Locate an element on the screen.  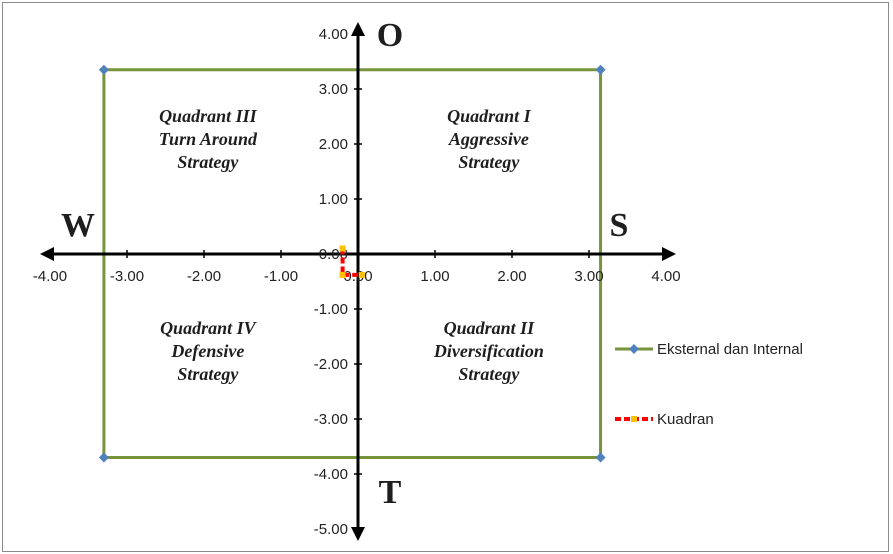
x-tick-label: -2.00 is located at coordinates (204, 276).